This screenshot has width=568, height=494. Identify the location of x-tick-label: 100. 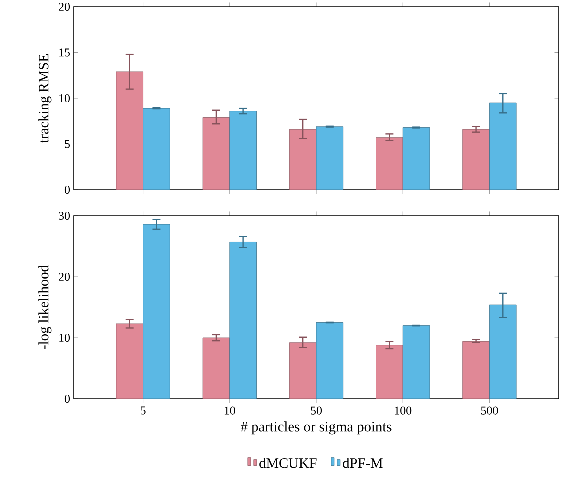
(403, 410).